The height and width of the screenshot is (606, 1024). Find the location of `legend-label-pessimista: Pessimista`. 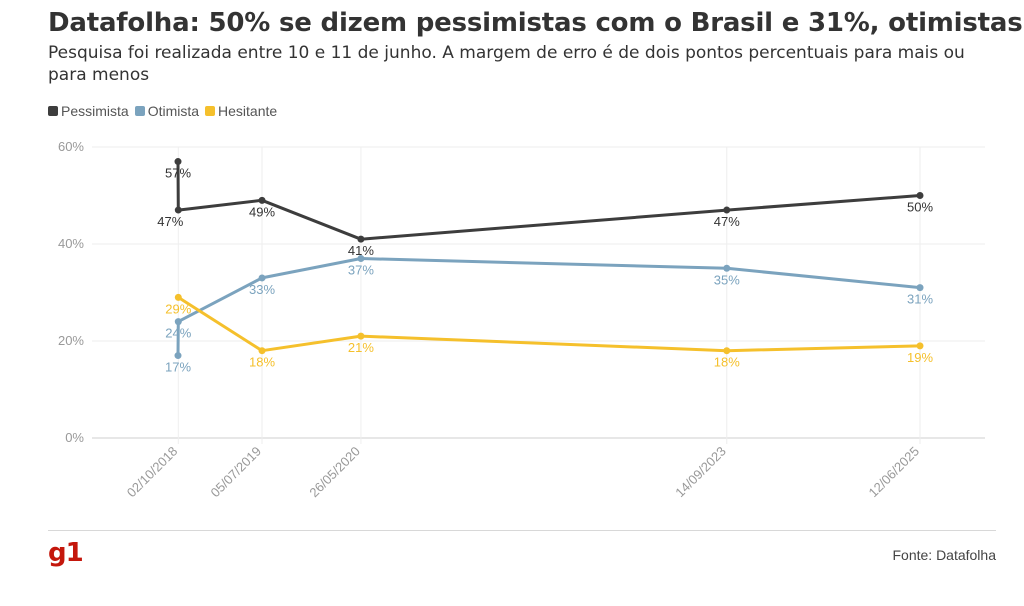

legend-label-pessimista: Pessimista is located at coordinates (95, 111).